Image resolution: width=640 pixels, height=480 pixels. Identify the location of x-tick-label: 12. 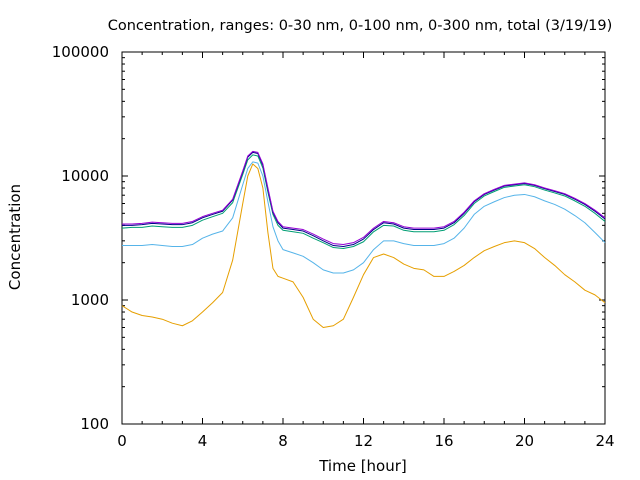
(363, 441).